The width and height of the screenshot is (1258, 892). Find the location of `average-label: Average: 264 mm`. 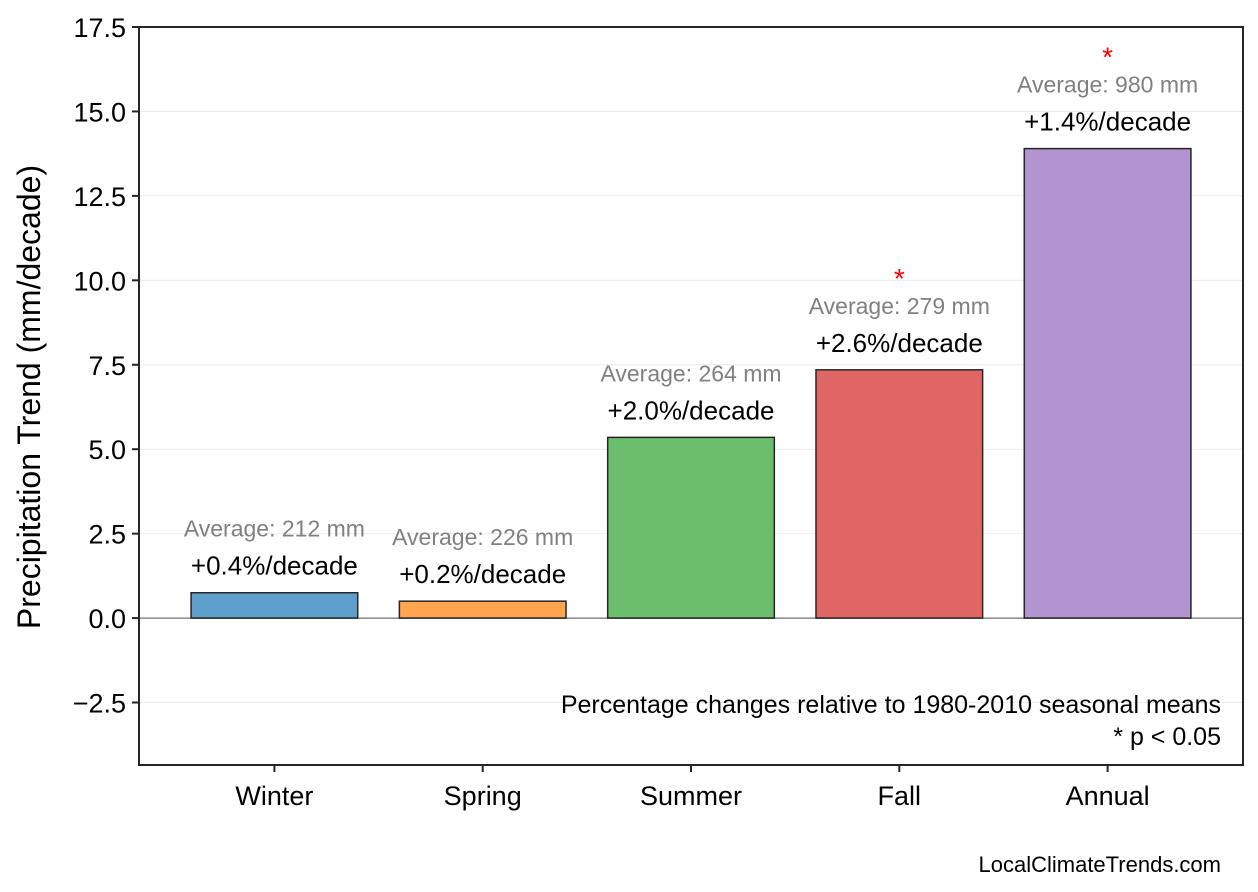

average-label: Average: 264 mm is located at coordinates (690, 373).